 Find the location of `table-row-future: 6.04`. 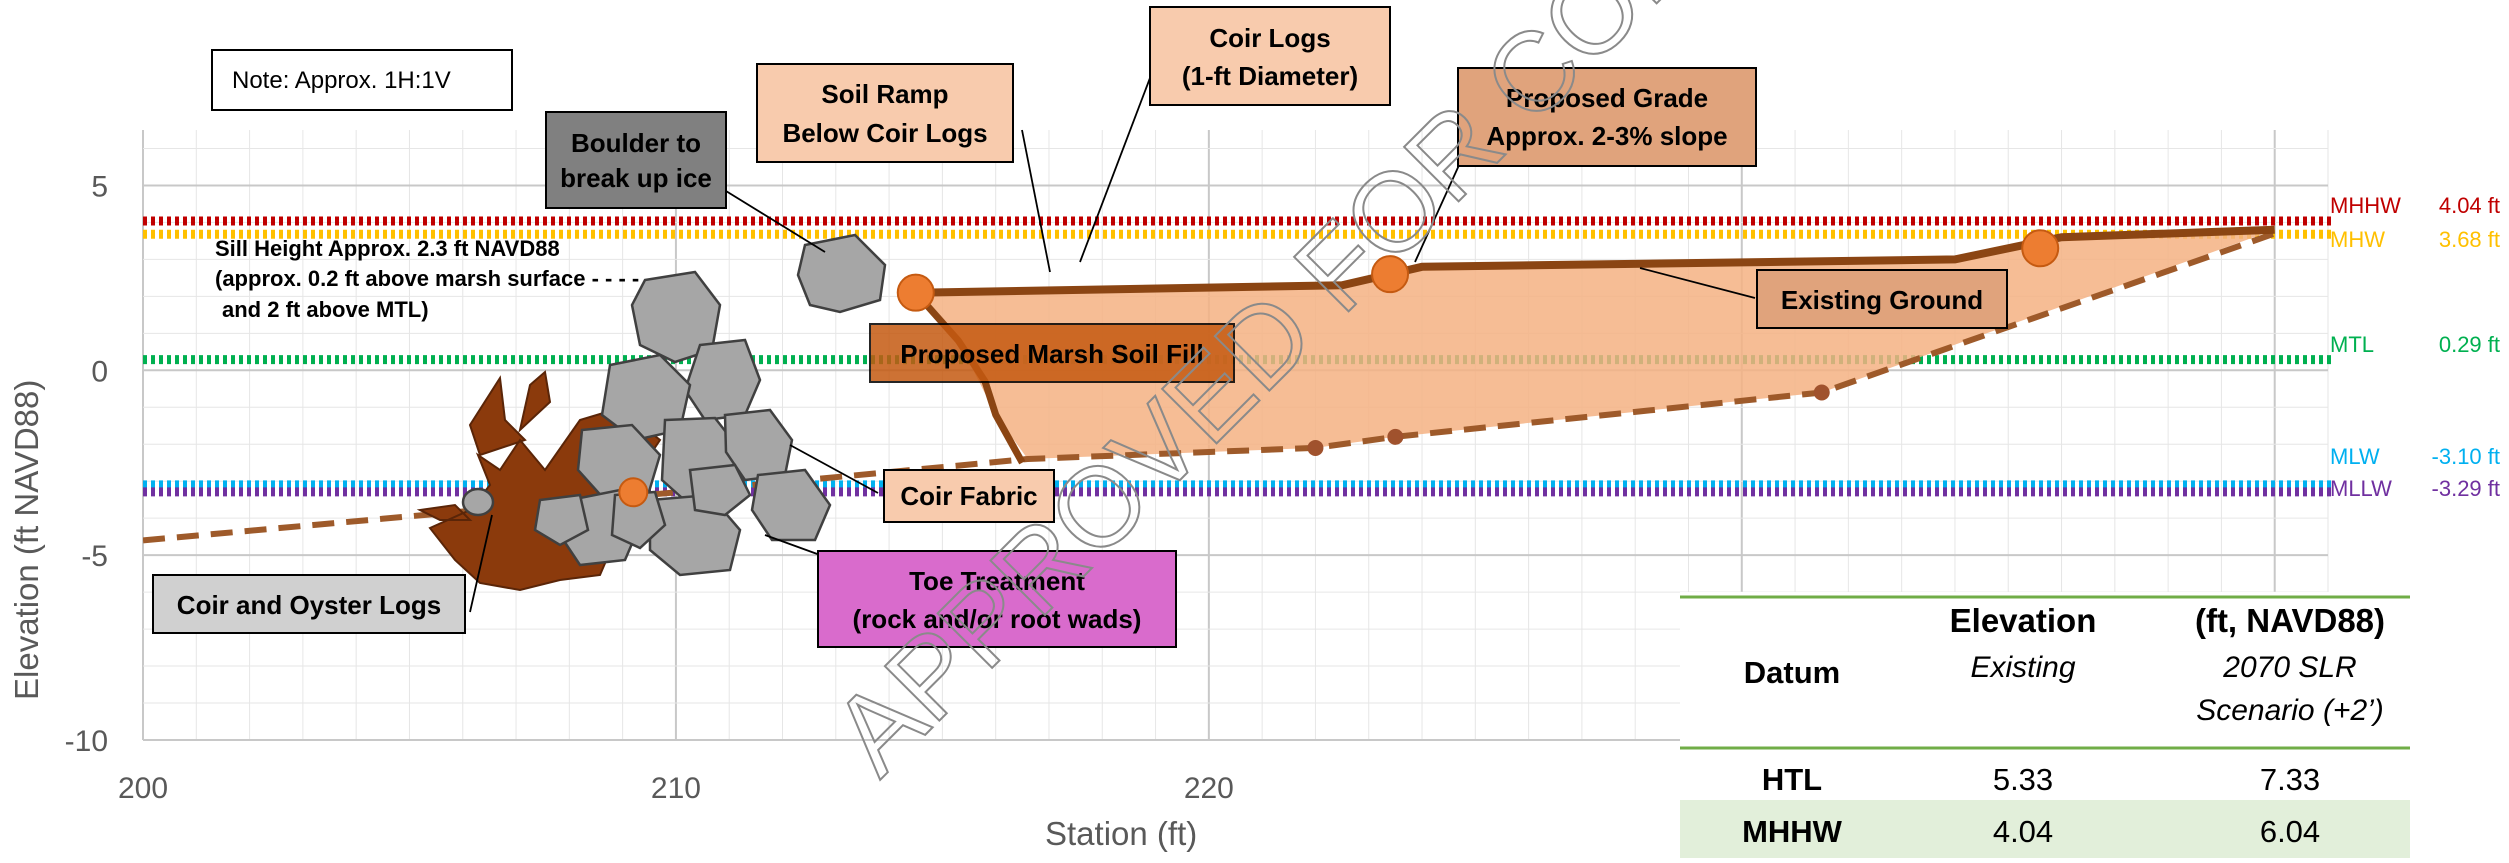

table-row-future: 6.04 is located at coordinates (2290, 831).